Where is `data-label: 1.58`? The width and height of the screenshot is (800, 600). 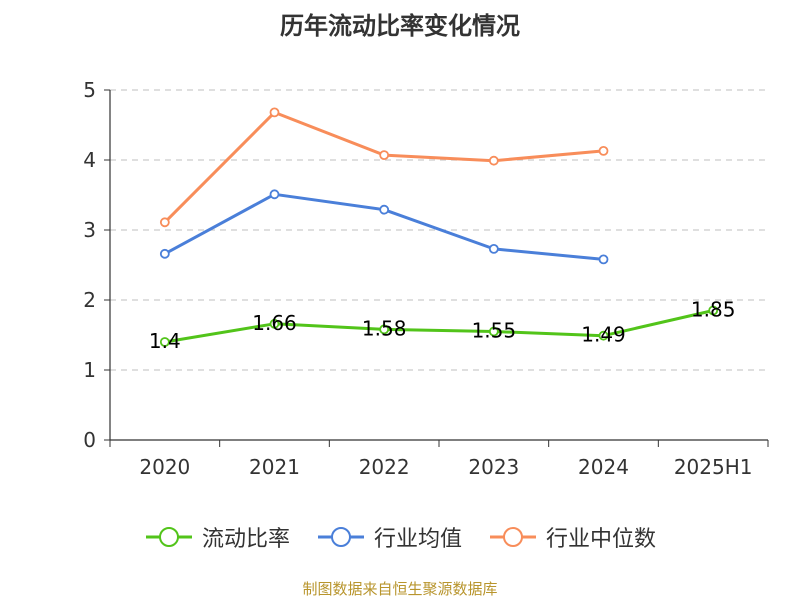
data-label: 1.58 is located at coordinates (384, 328).